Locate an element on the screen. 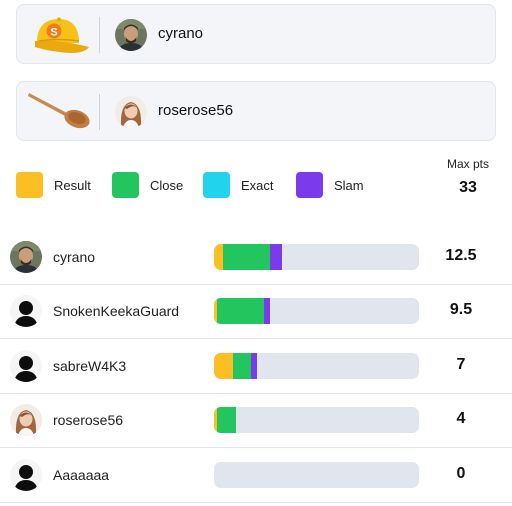 The height and width of the screenshot is (506, 512). legend-label-result: Result is located at coordinates (72, 185).